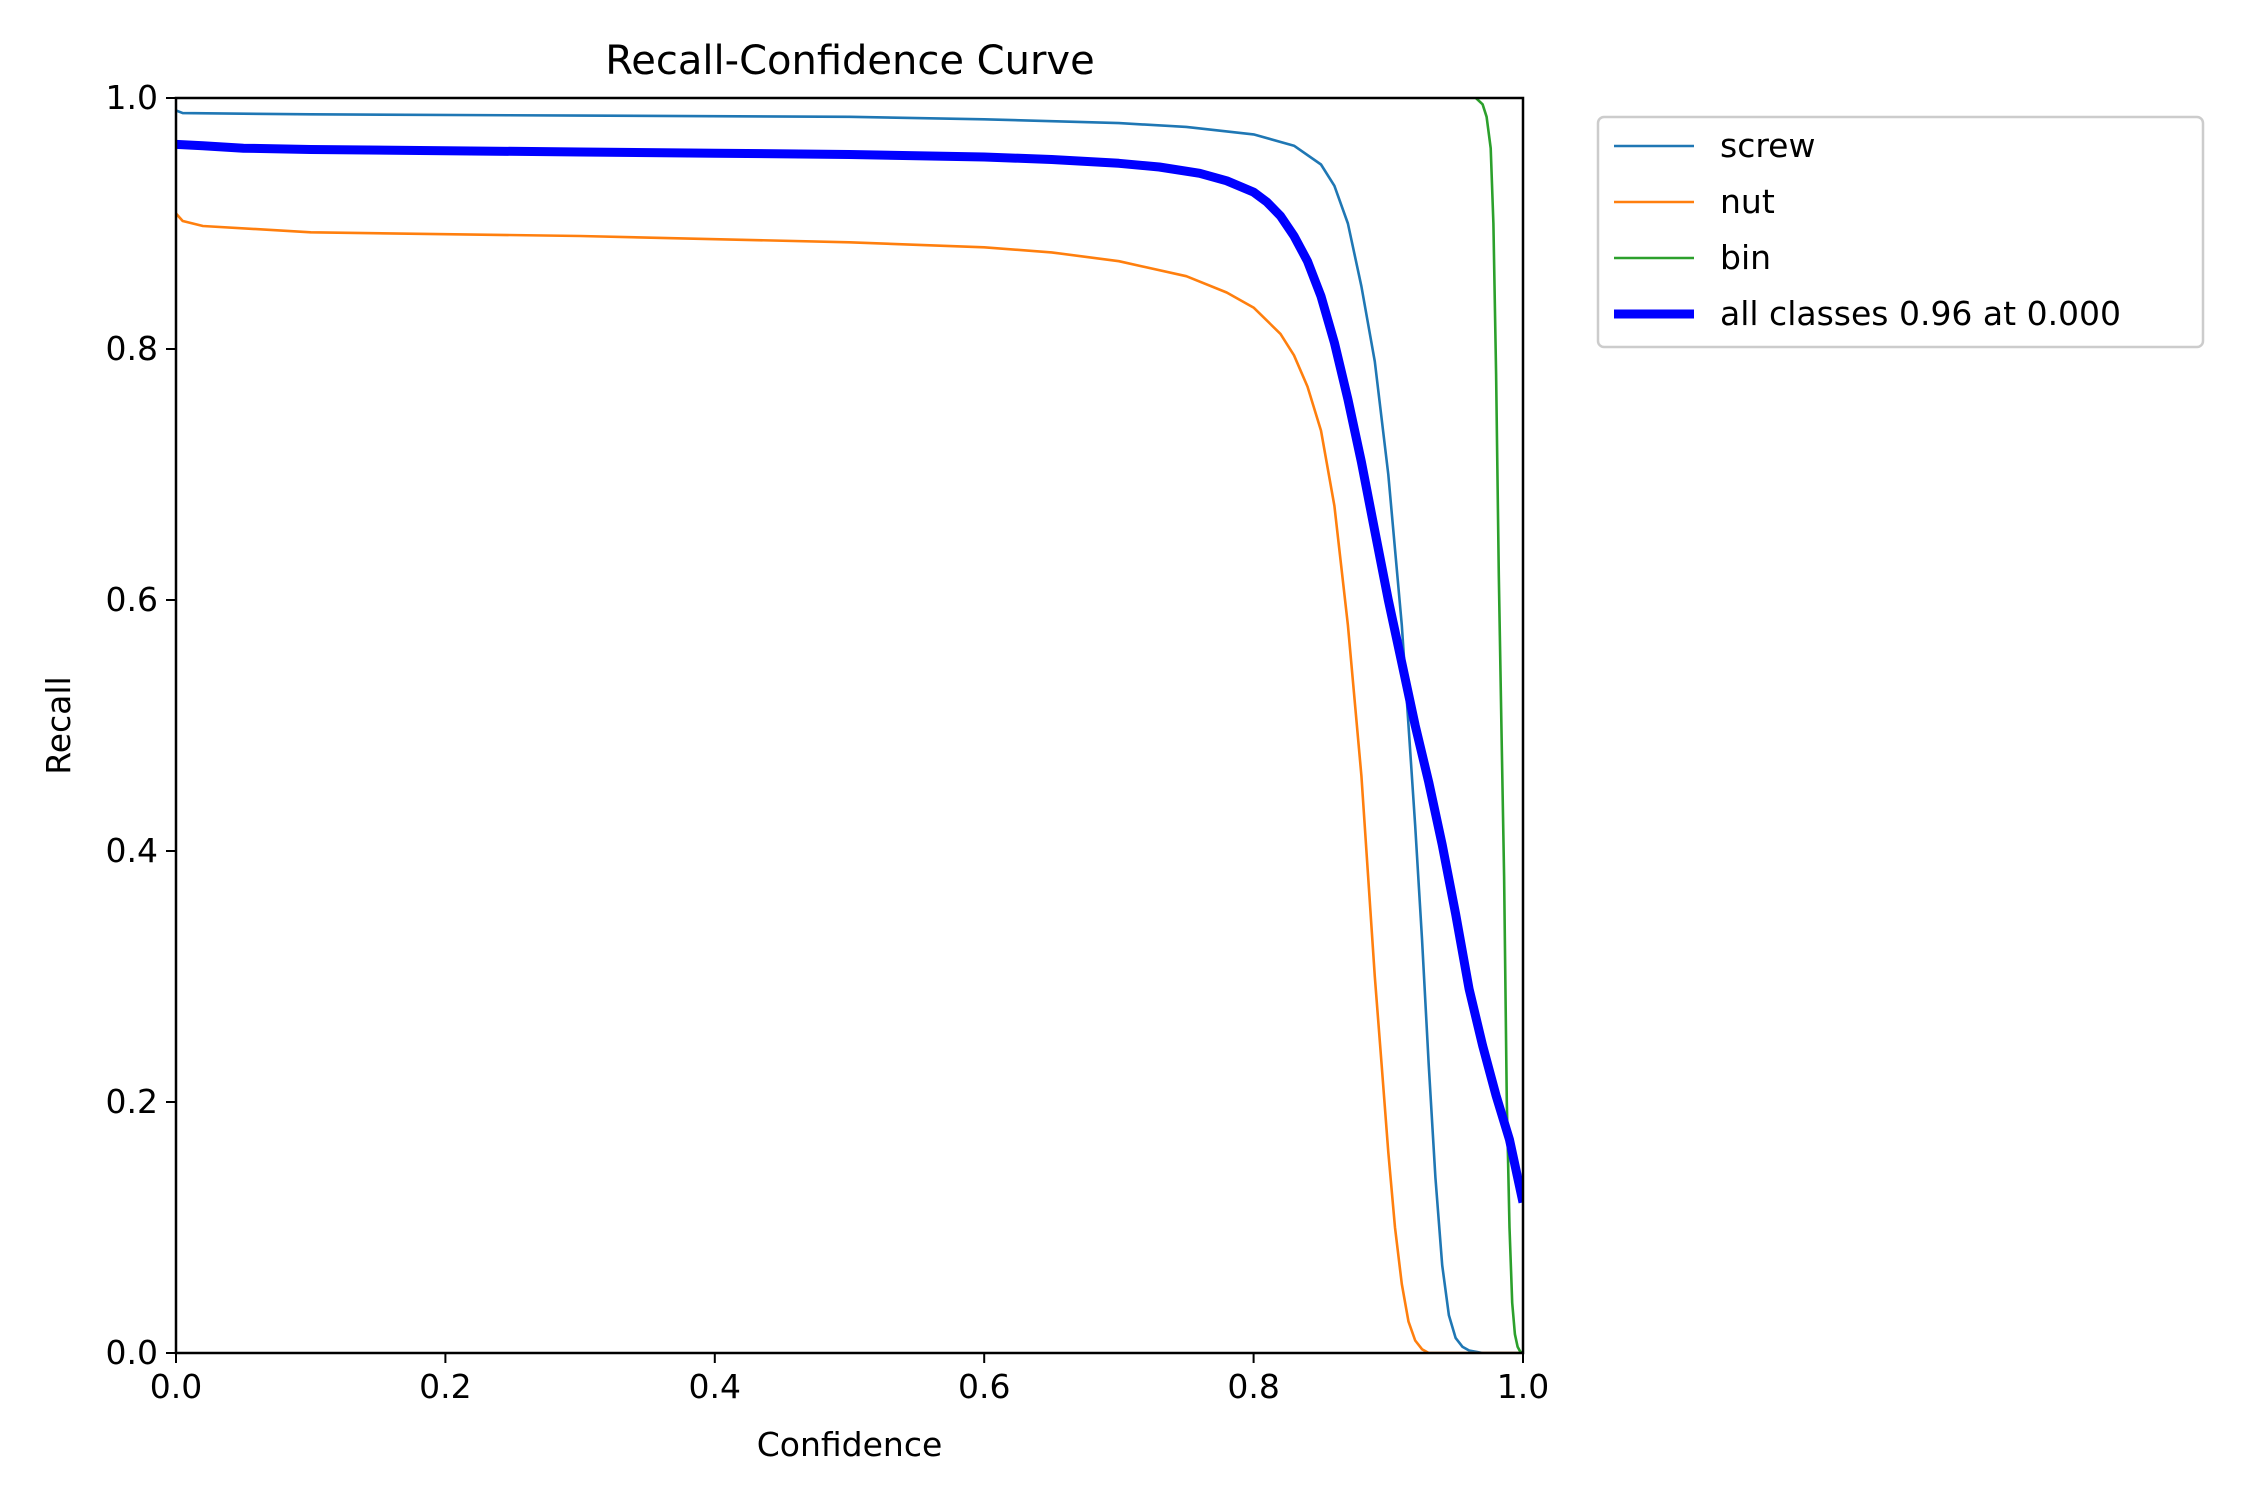 The image size is (2250, 1500). What do you see at coordinates (715, 1386) in the screenshot?
I see `x-tick-label: 0.4` at bounding box center [715, 1386].